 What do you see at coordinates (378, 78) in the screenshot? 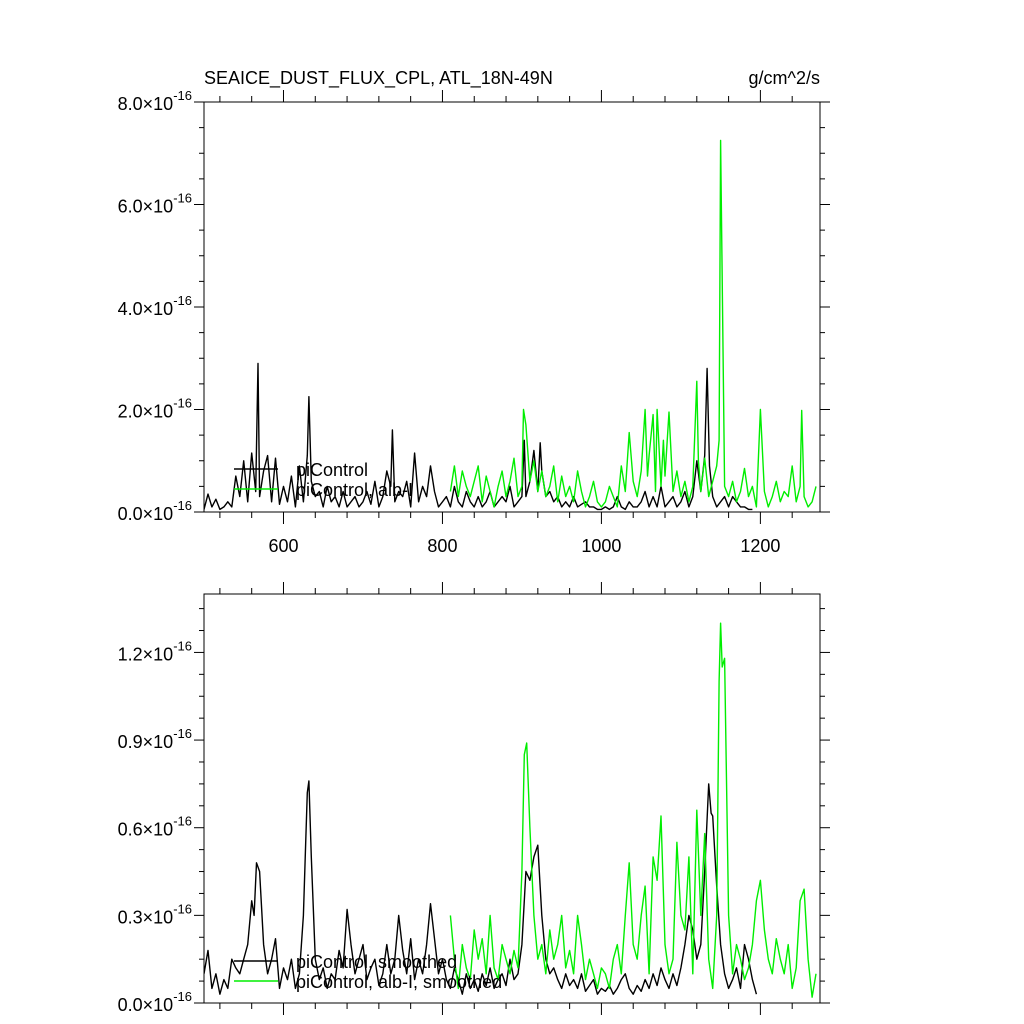
I see `chart-title: SEAICE_DUST_FLUX_CPL, ATL_18N-49N` at bounding box center [378, 78].